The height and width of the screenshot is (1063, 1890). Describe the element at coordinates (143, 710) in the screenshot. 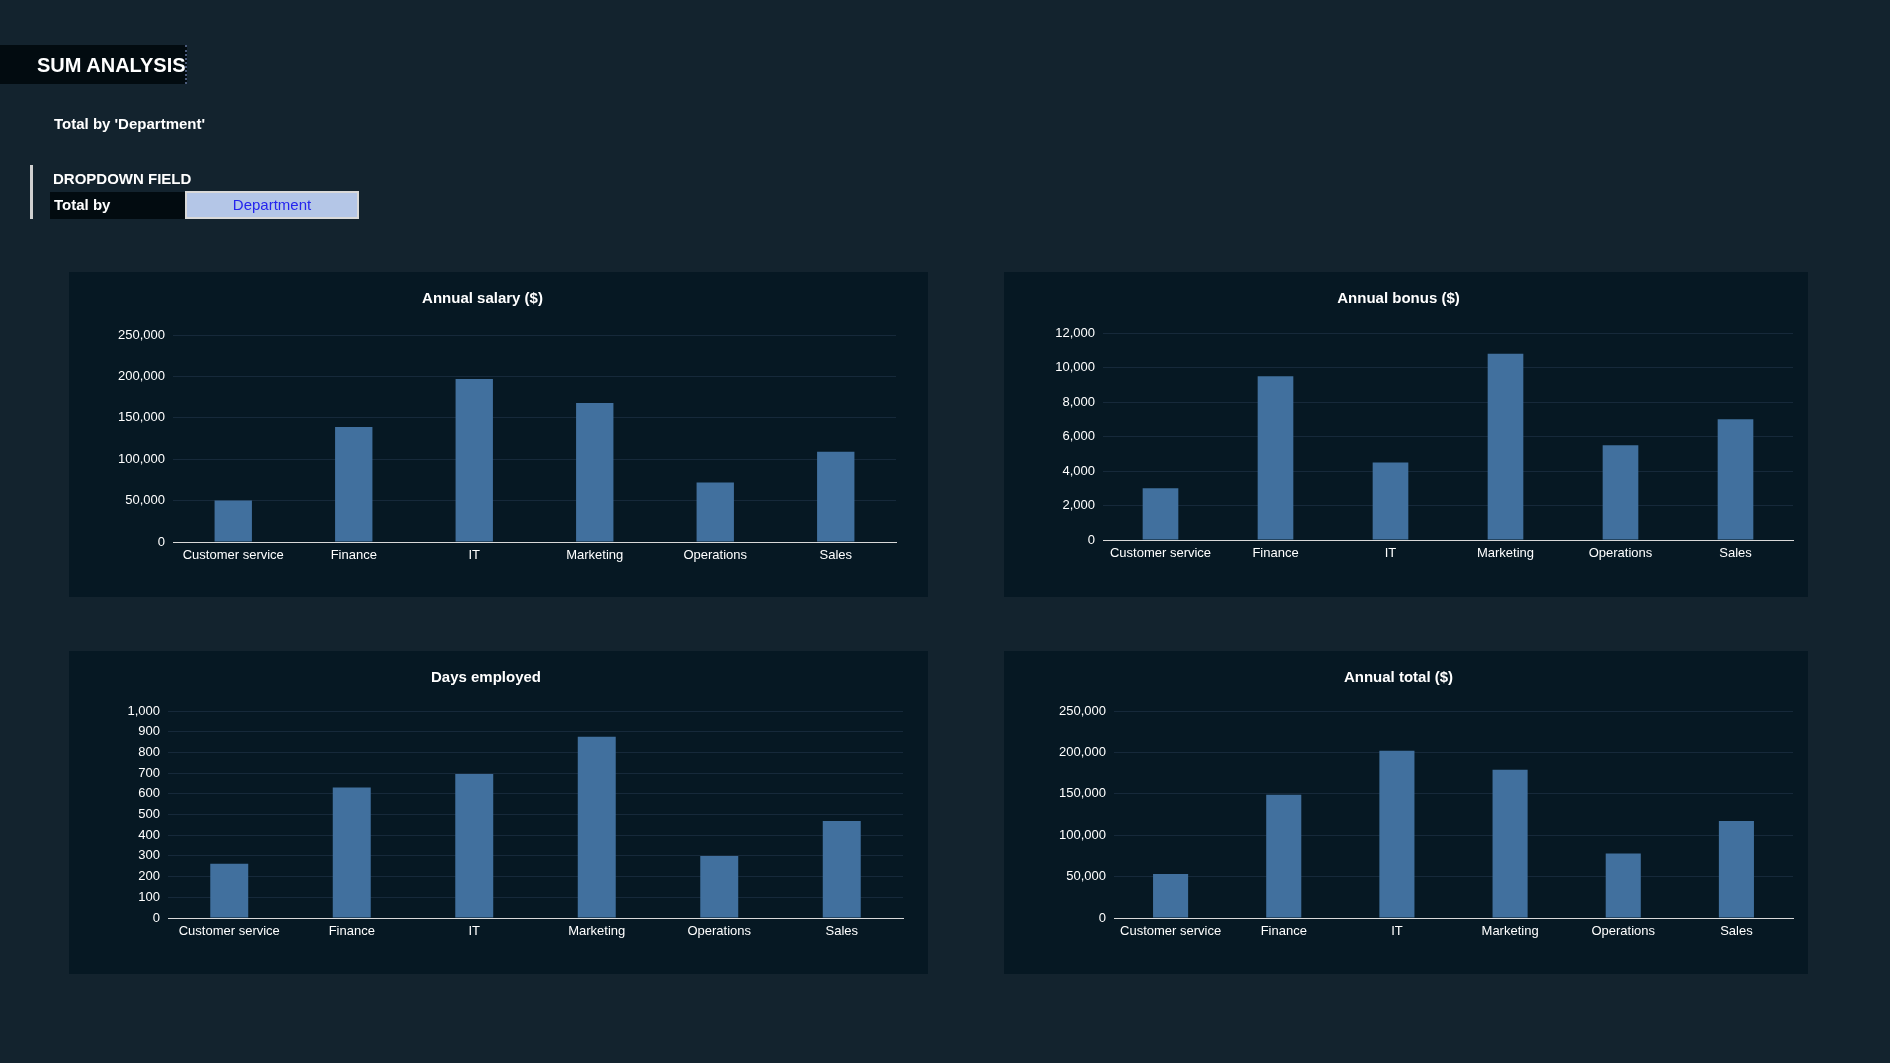

I see `y-tick-label: 1,000` at that location.